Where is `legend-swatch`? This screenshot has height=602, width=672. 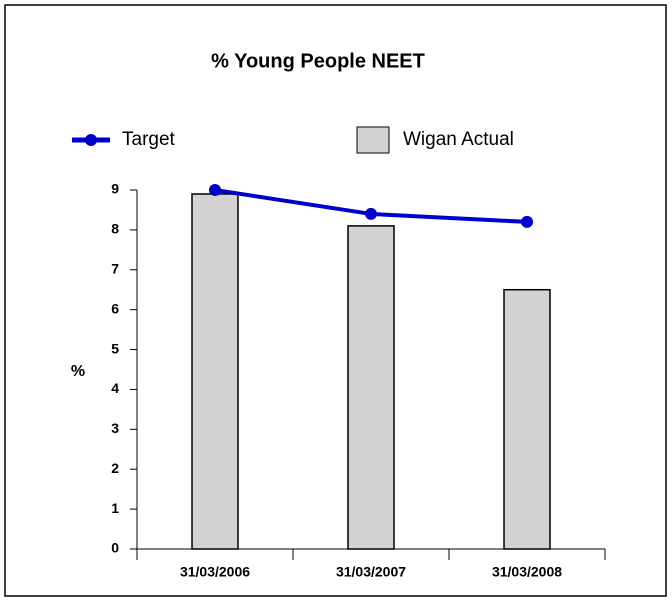
legend-swatch is located at coordinates (373, 140).